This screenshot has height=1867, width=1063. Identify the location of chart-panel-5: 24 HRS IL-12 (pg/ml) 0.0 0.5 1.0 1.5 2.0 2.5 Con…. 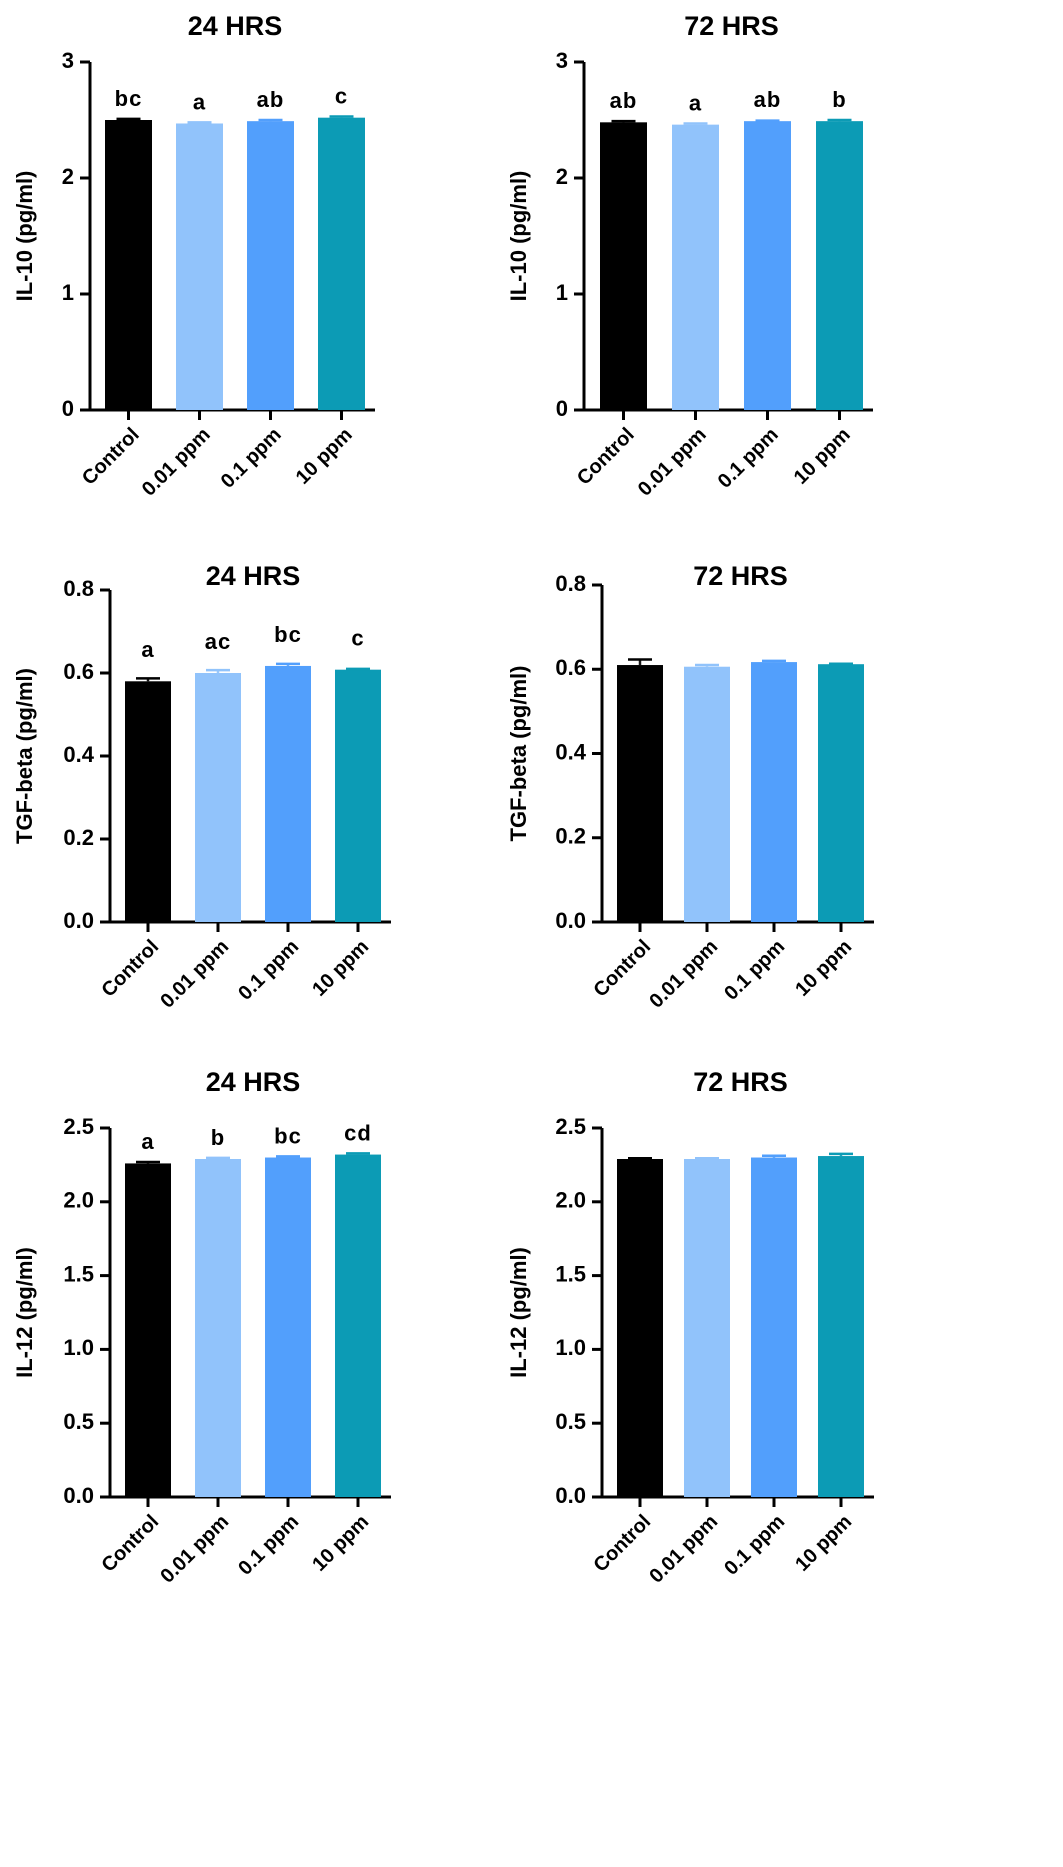
(201, 1327).